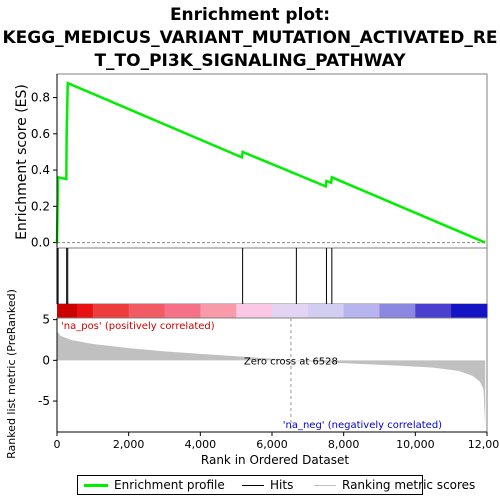  Describe the element at coordinates (250, 61) in the screenshot. I see `chart-title-line-3: T_TO_PI3K_SIGNALING_PATHWAY` at that location.